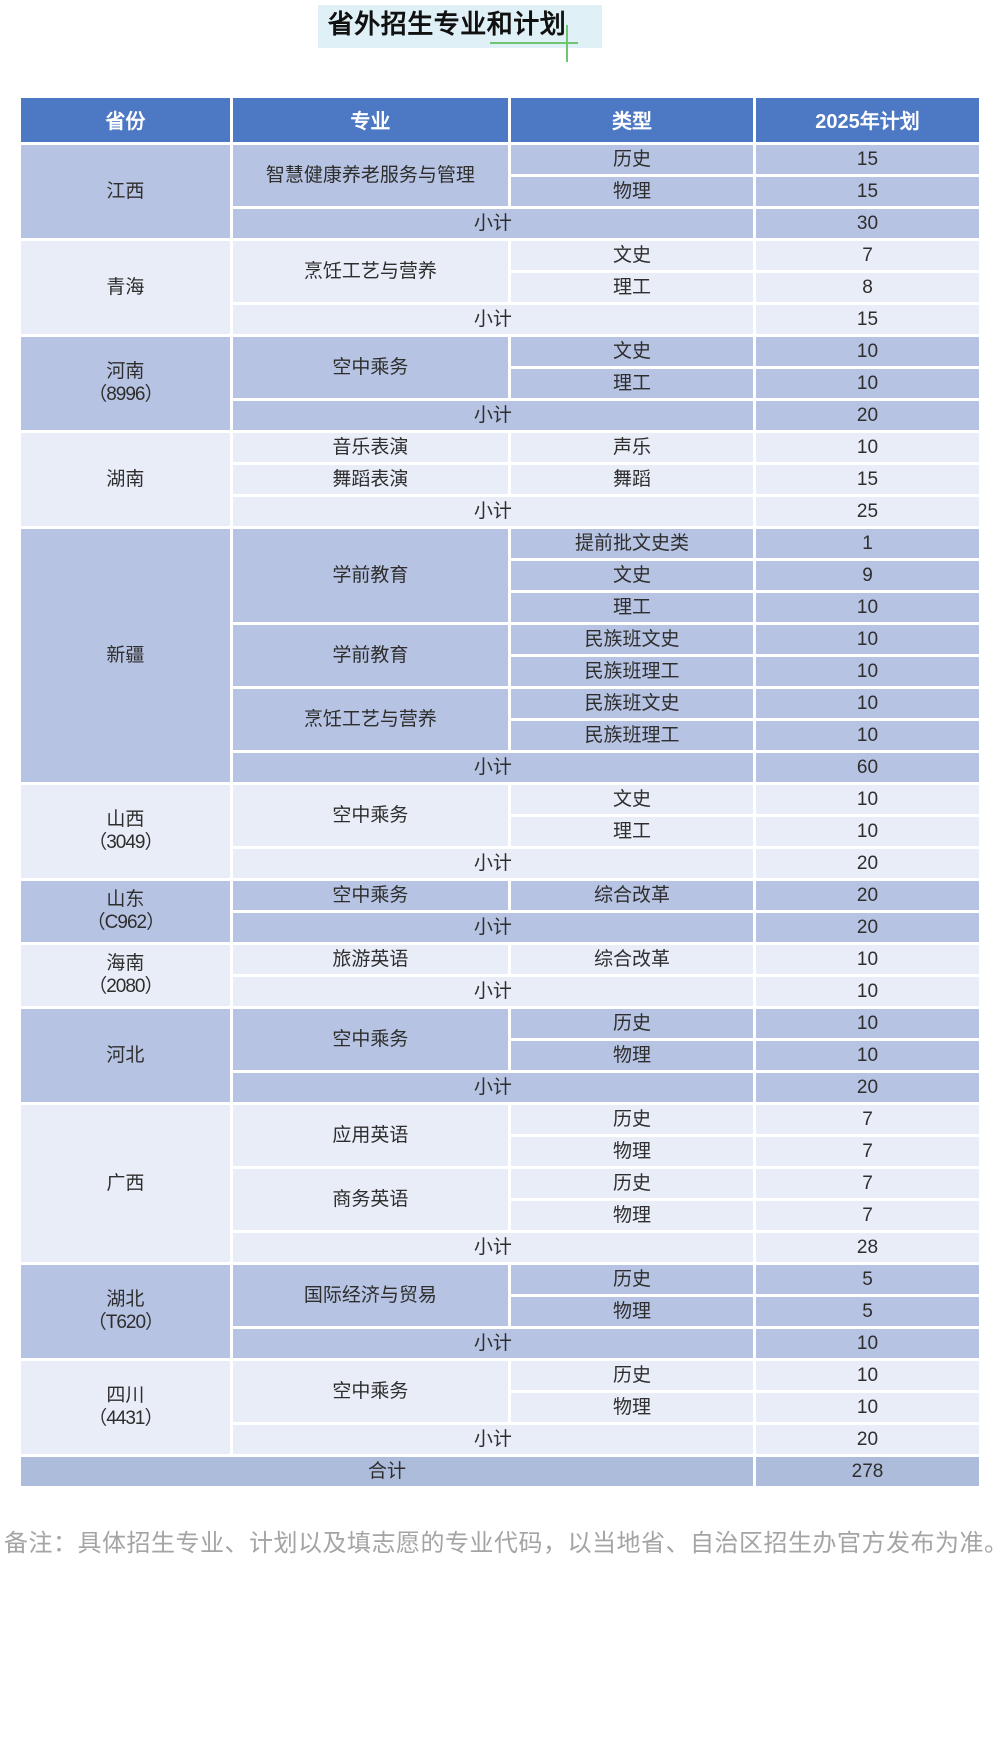 This screenshot has height=1750, width=1004. What do you see at coordinates (125, 287) in the screenshot?
I see `province-name: 青海` at bounding box center [125, 287].